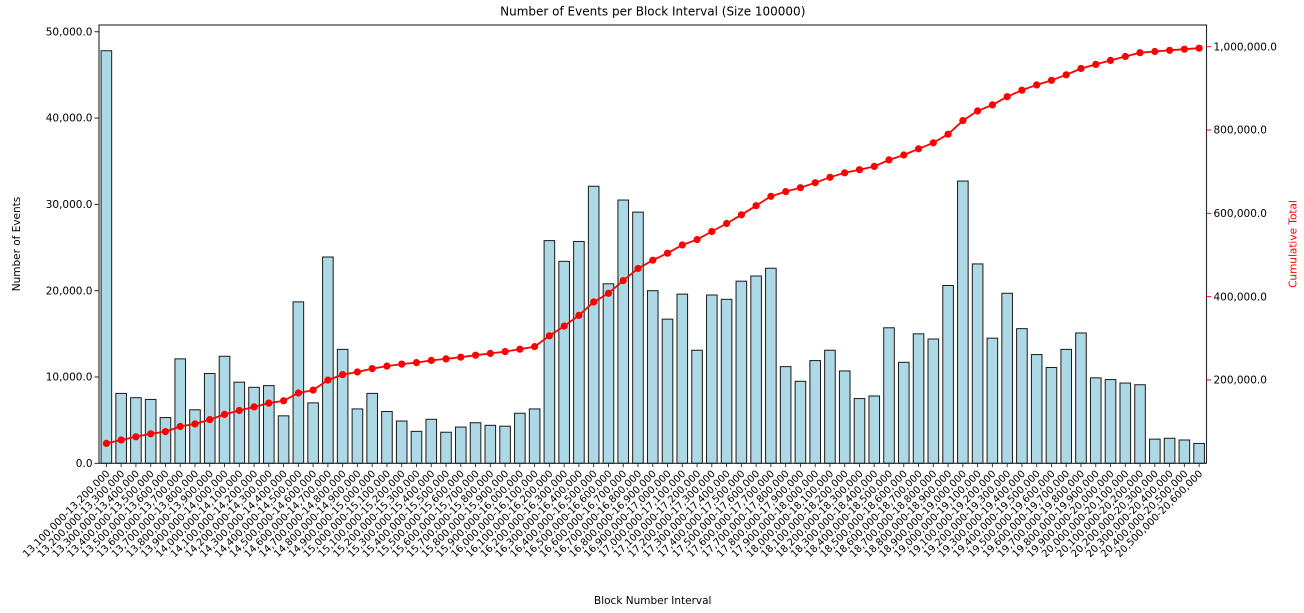  Describe the element at coordinates (69, 291) in the screenshot. I see `left-tick-label: 20,000.0` at that location.